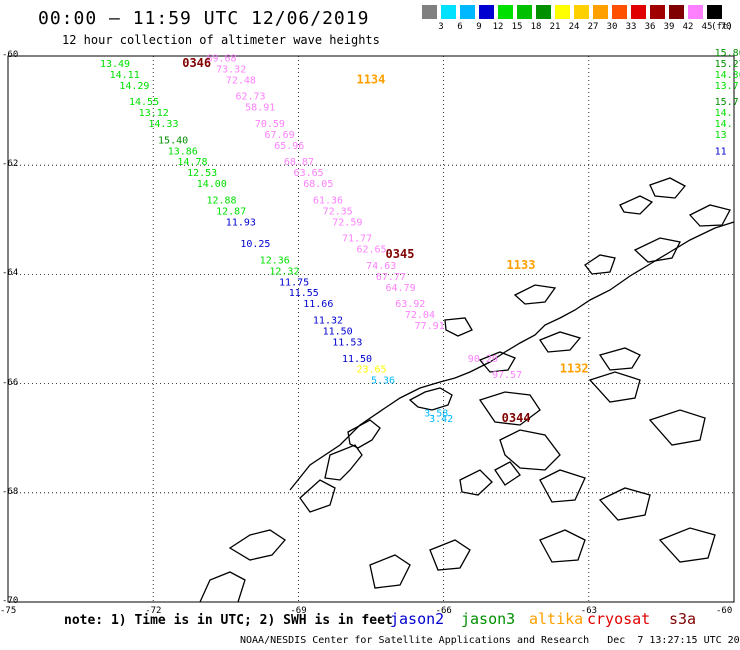 This screenshot has width=740, height=650. What do you see at coordinates (443, 611) in the screenshot?
I see `lon-tick-label: -66` at bounding box center [443, 611].